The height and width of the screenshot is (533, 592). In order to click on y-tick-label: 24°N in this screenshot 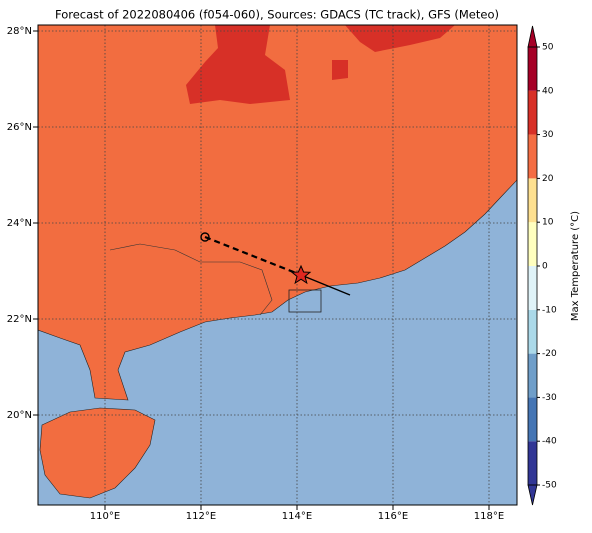, I will do `click(19, 223)`.